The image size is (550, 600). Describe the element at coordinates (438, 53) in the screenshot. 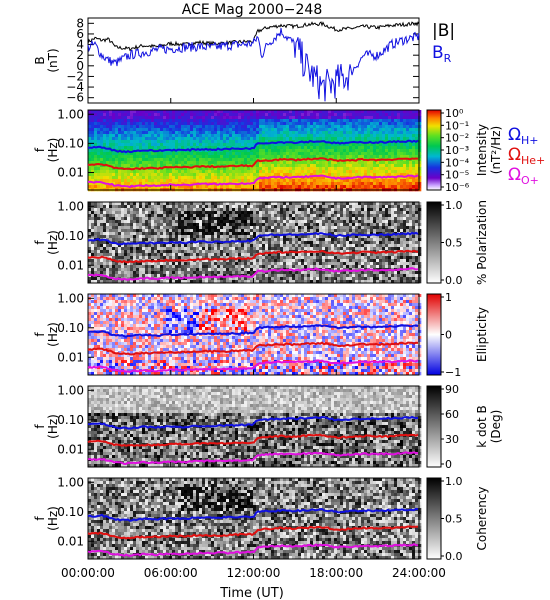

I see `legend-radial-field-base: B` at that location.